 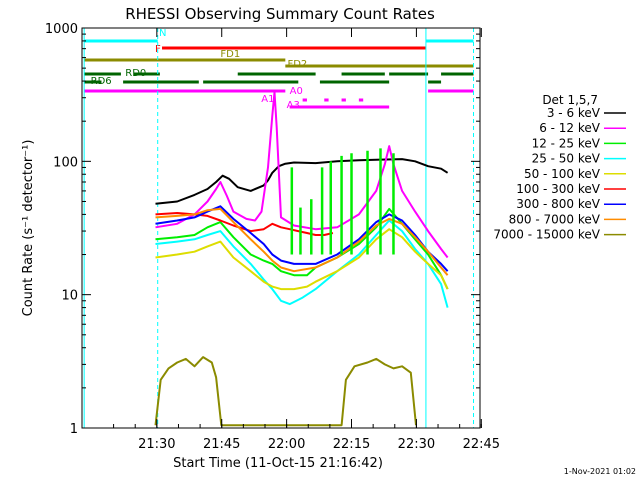 What do you see at coordinates (558, 189) in the screenshot?
I see `legend-label-100-300-kev: 100 - 300 keV` at bounding box center [558, 189].